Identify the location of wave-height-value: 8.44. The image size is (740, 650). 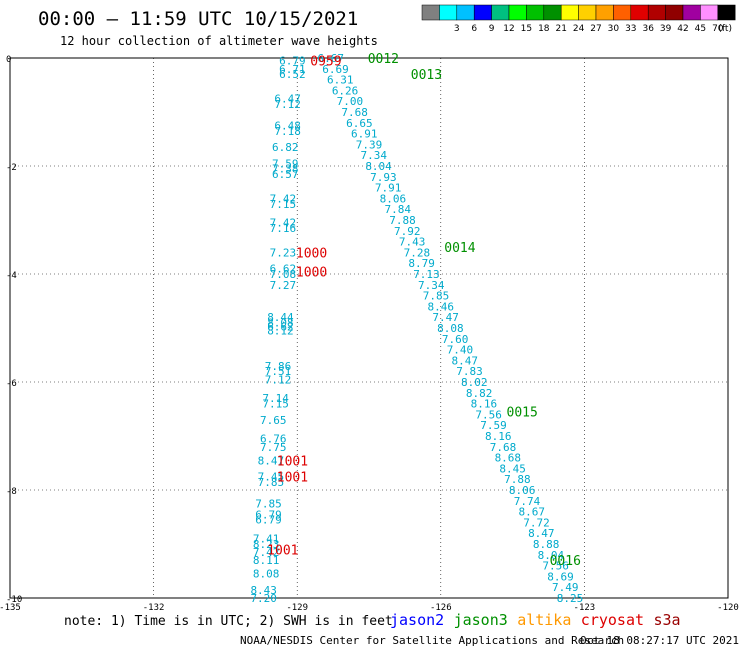
(280, 317).